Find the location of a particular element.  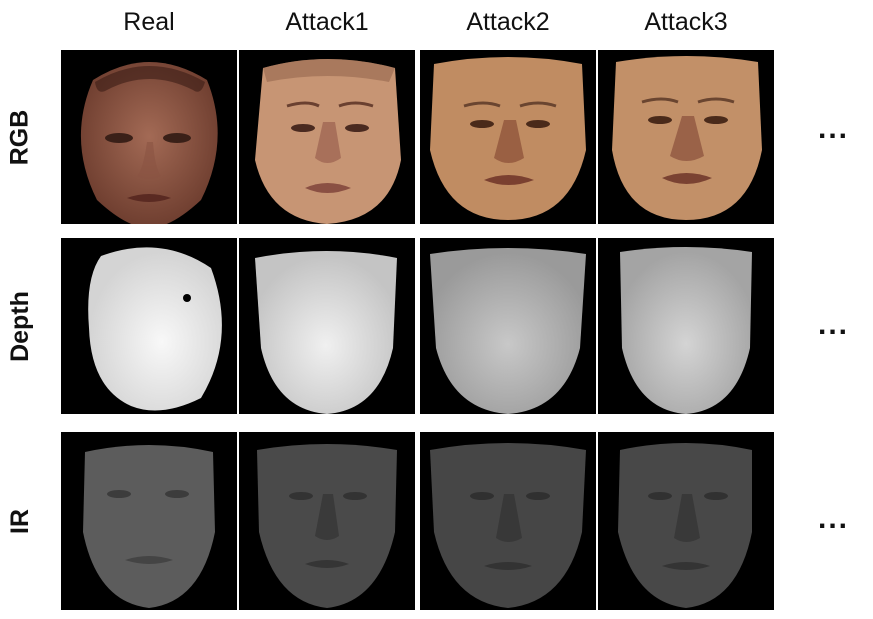

column-header-attack1: Attack1 is located at coordinates (327, 22).